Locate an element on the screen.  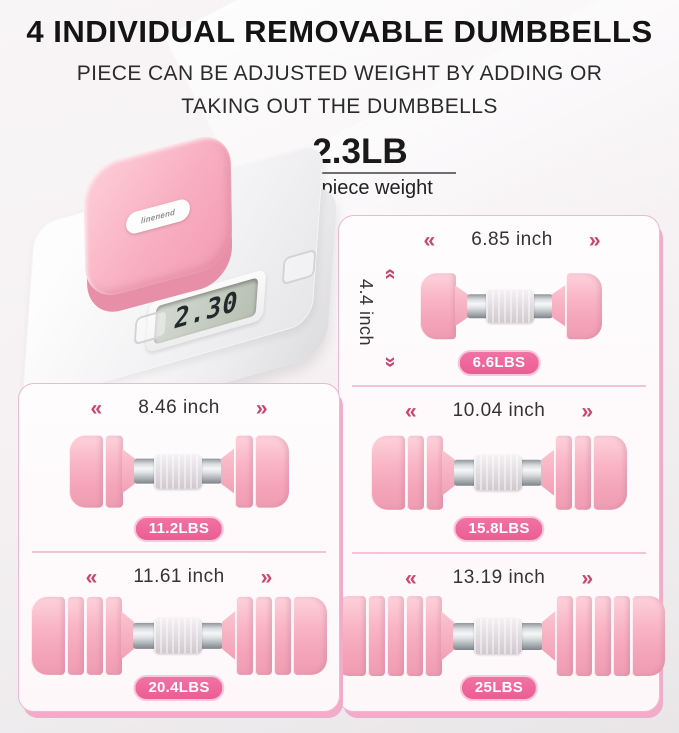
length-label: 6.85 inch is located at coordinates (512, 239).